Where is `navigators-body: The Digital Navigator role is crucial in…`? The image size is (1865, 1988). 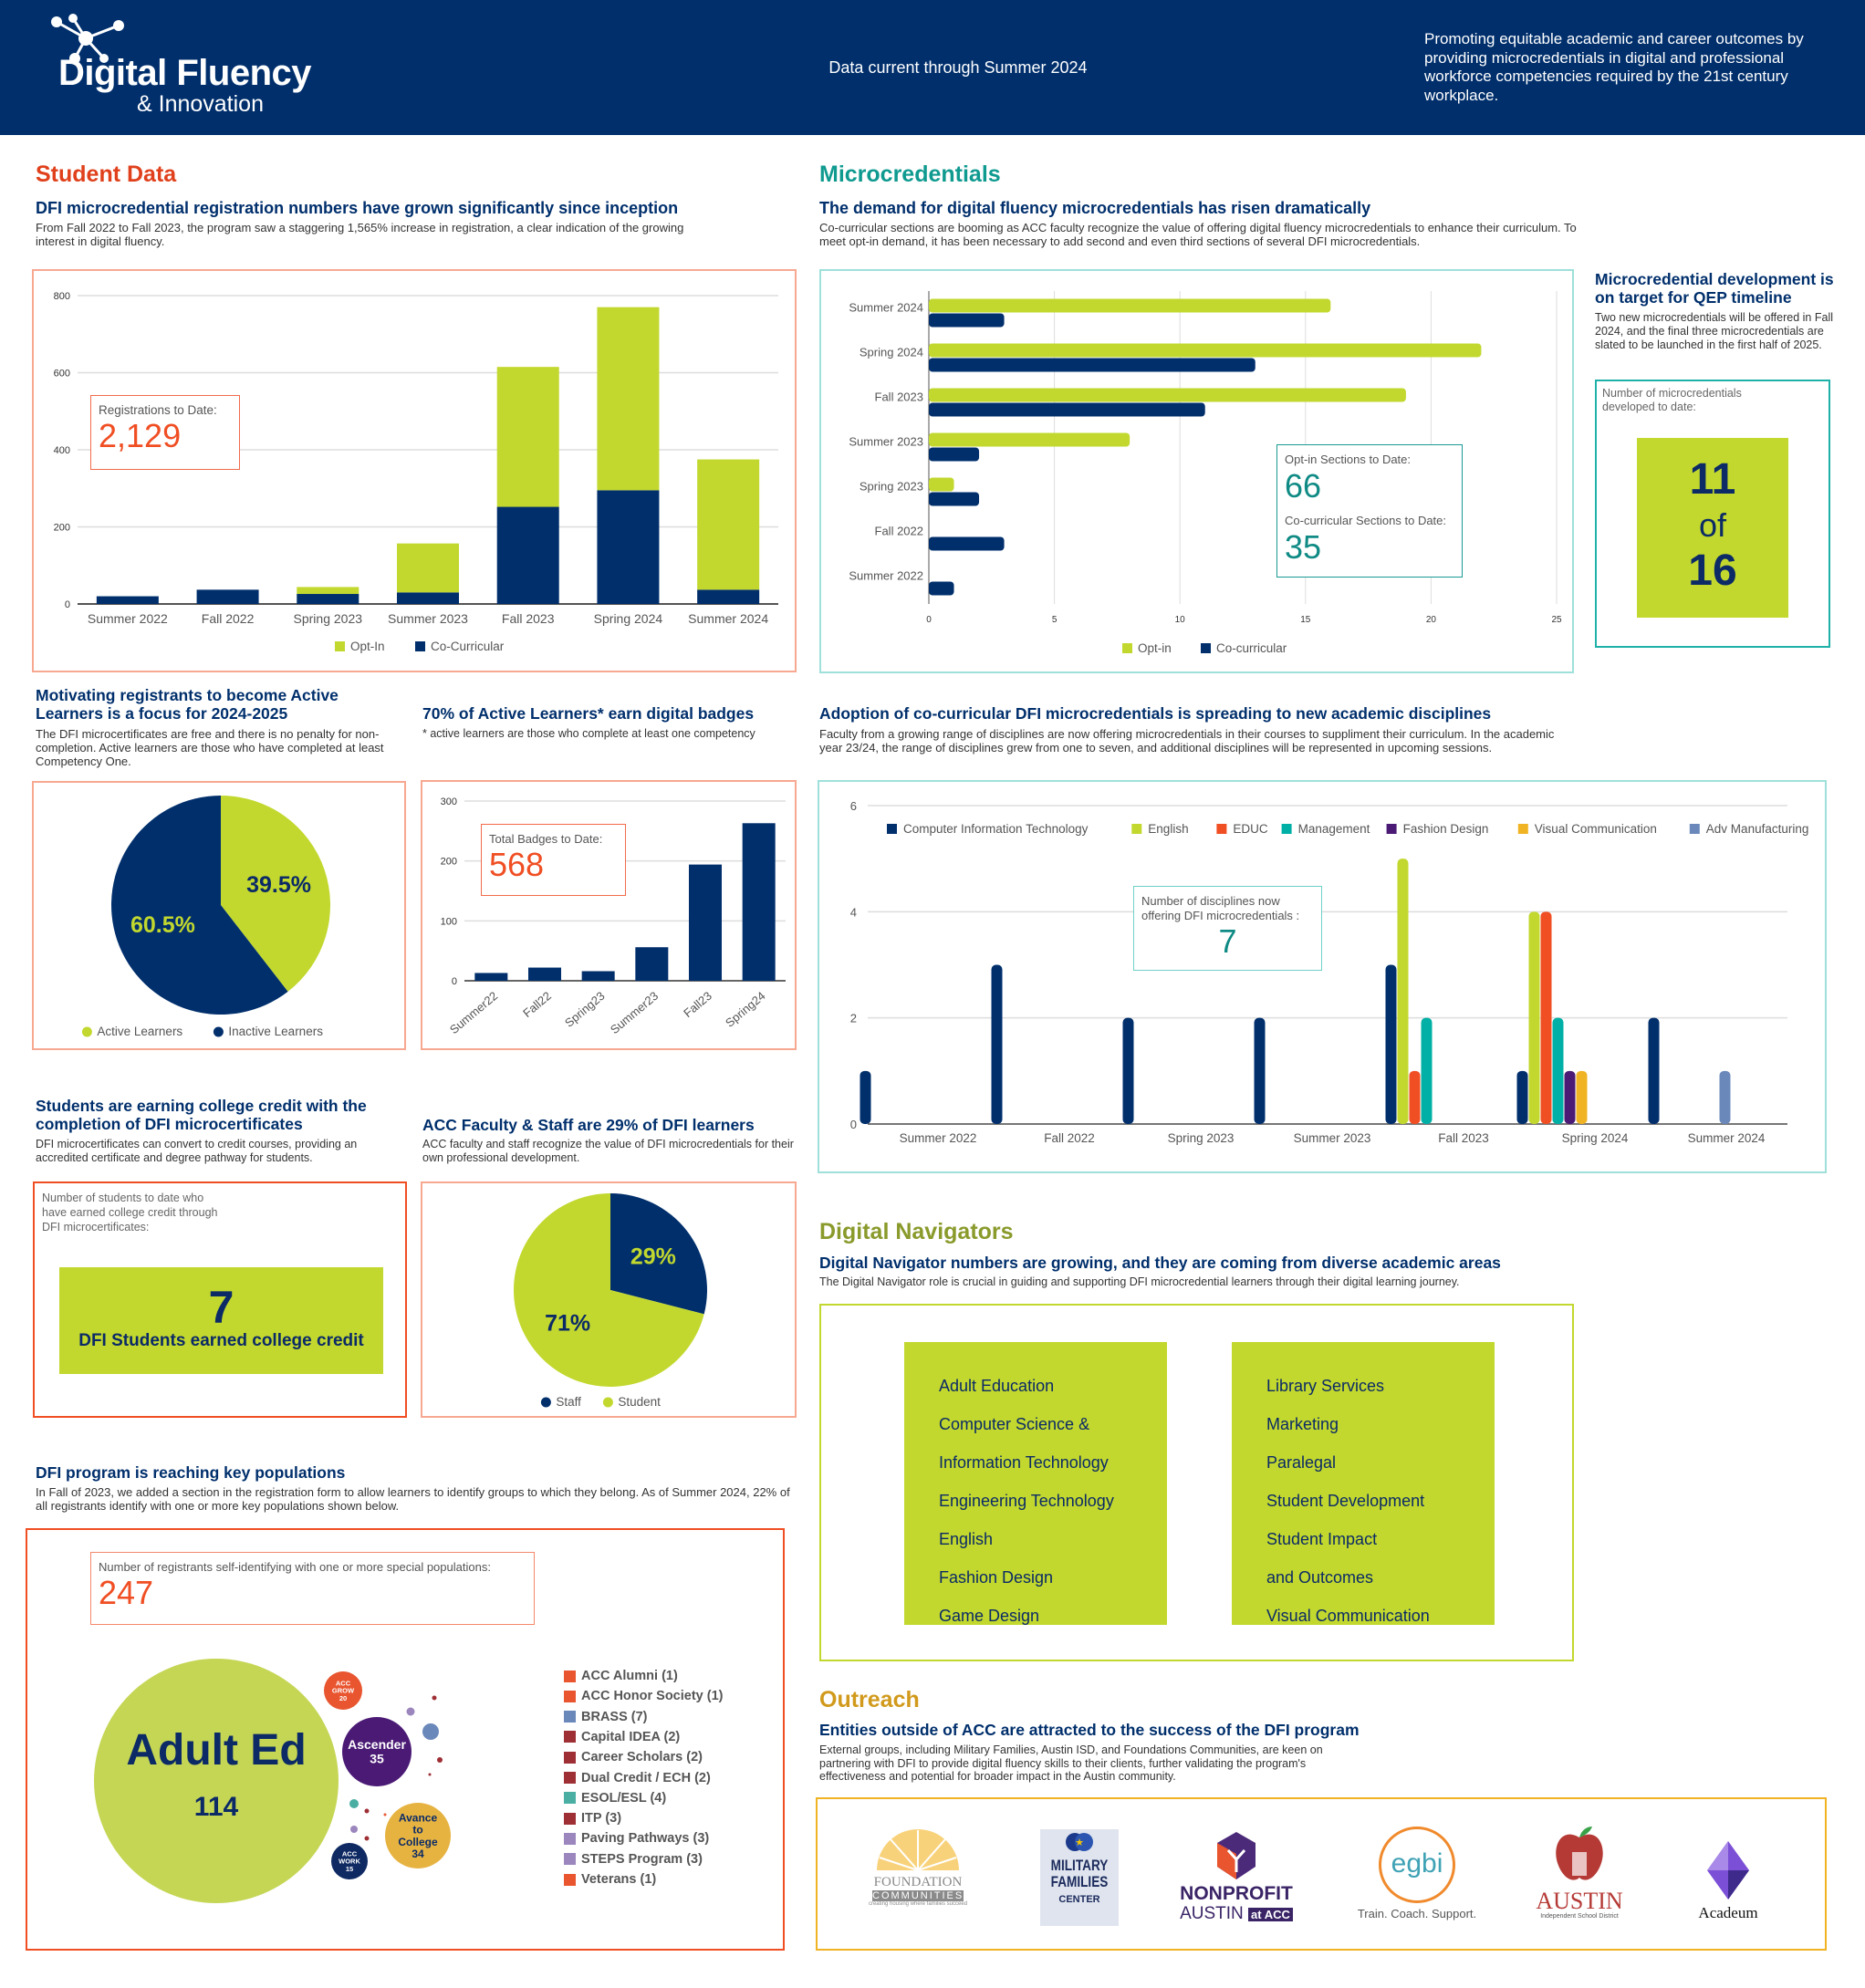
navigators-body: The Digital Navigator role is crucial in… is located at coordinates (1139, 1282).